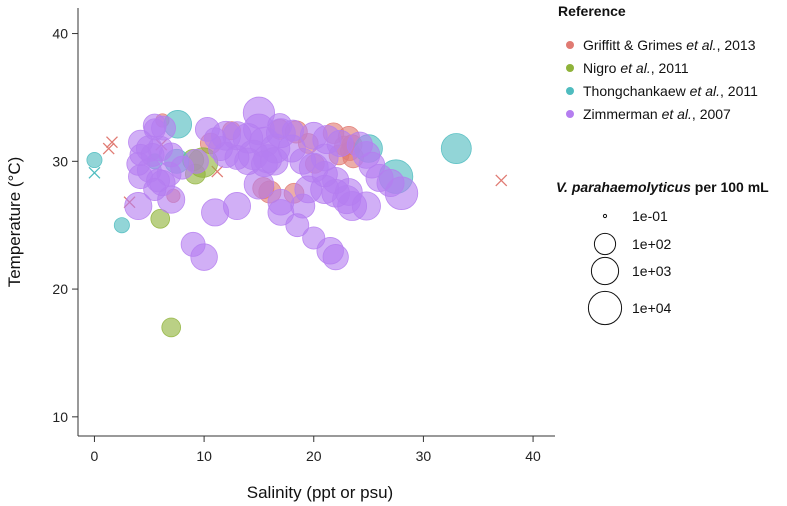 The height and width of the screenshot is (506, 787). I want to click on size-legend-title: V. parahaemolyticus per 100 mL, so click(662, 187).